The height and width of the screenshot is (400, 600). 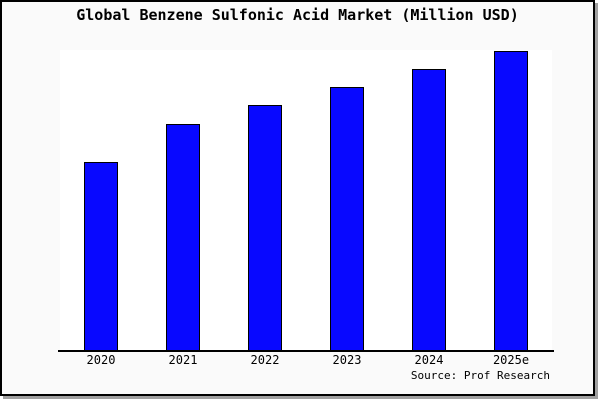 What do you see at coordinates (300, 360) in the screenshot?
I see `x-axis-labels: 2020 2021 2022 2023 2024 2025e` at bounding box center [300, 360].